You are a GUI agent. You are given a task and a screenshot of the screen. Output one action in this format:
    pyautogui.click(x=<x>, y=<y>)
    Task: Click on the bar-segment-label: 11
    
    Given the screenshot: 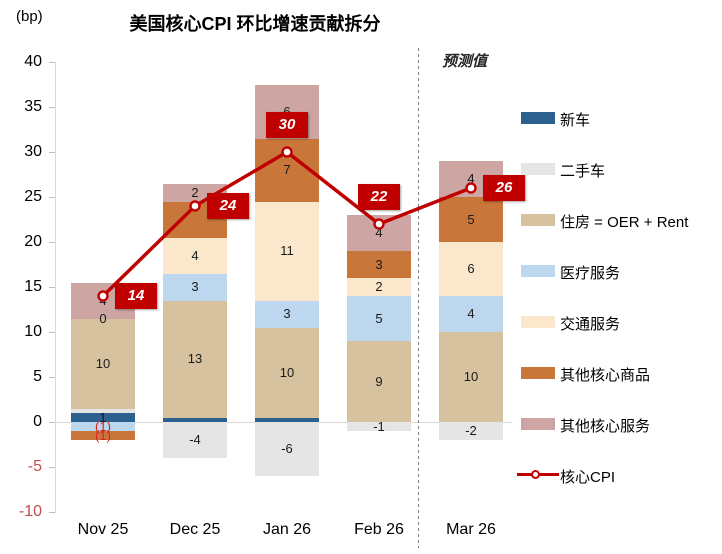 What is the action you would take?
    pyautogui.click(x=287, y=250)
    